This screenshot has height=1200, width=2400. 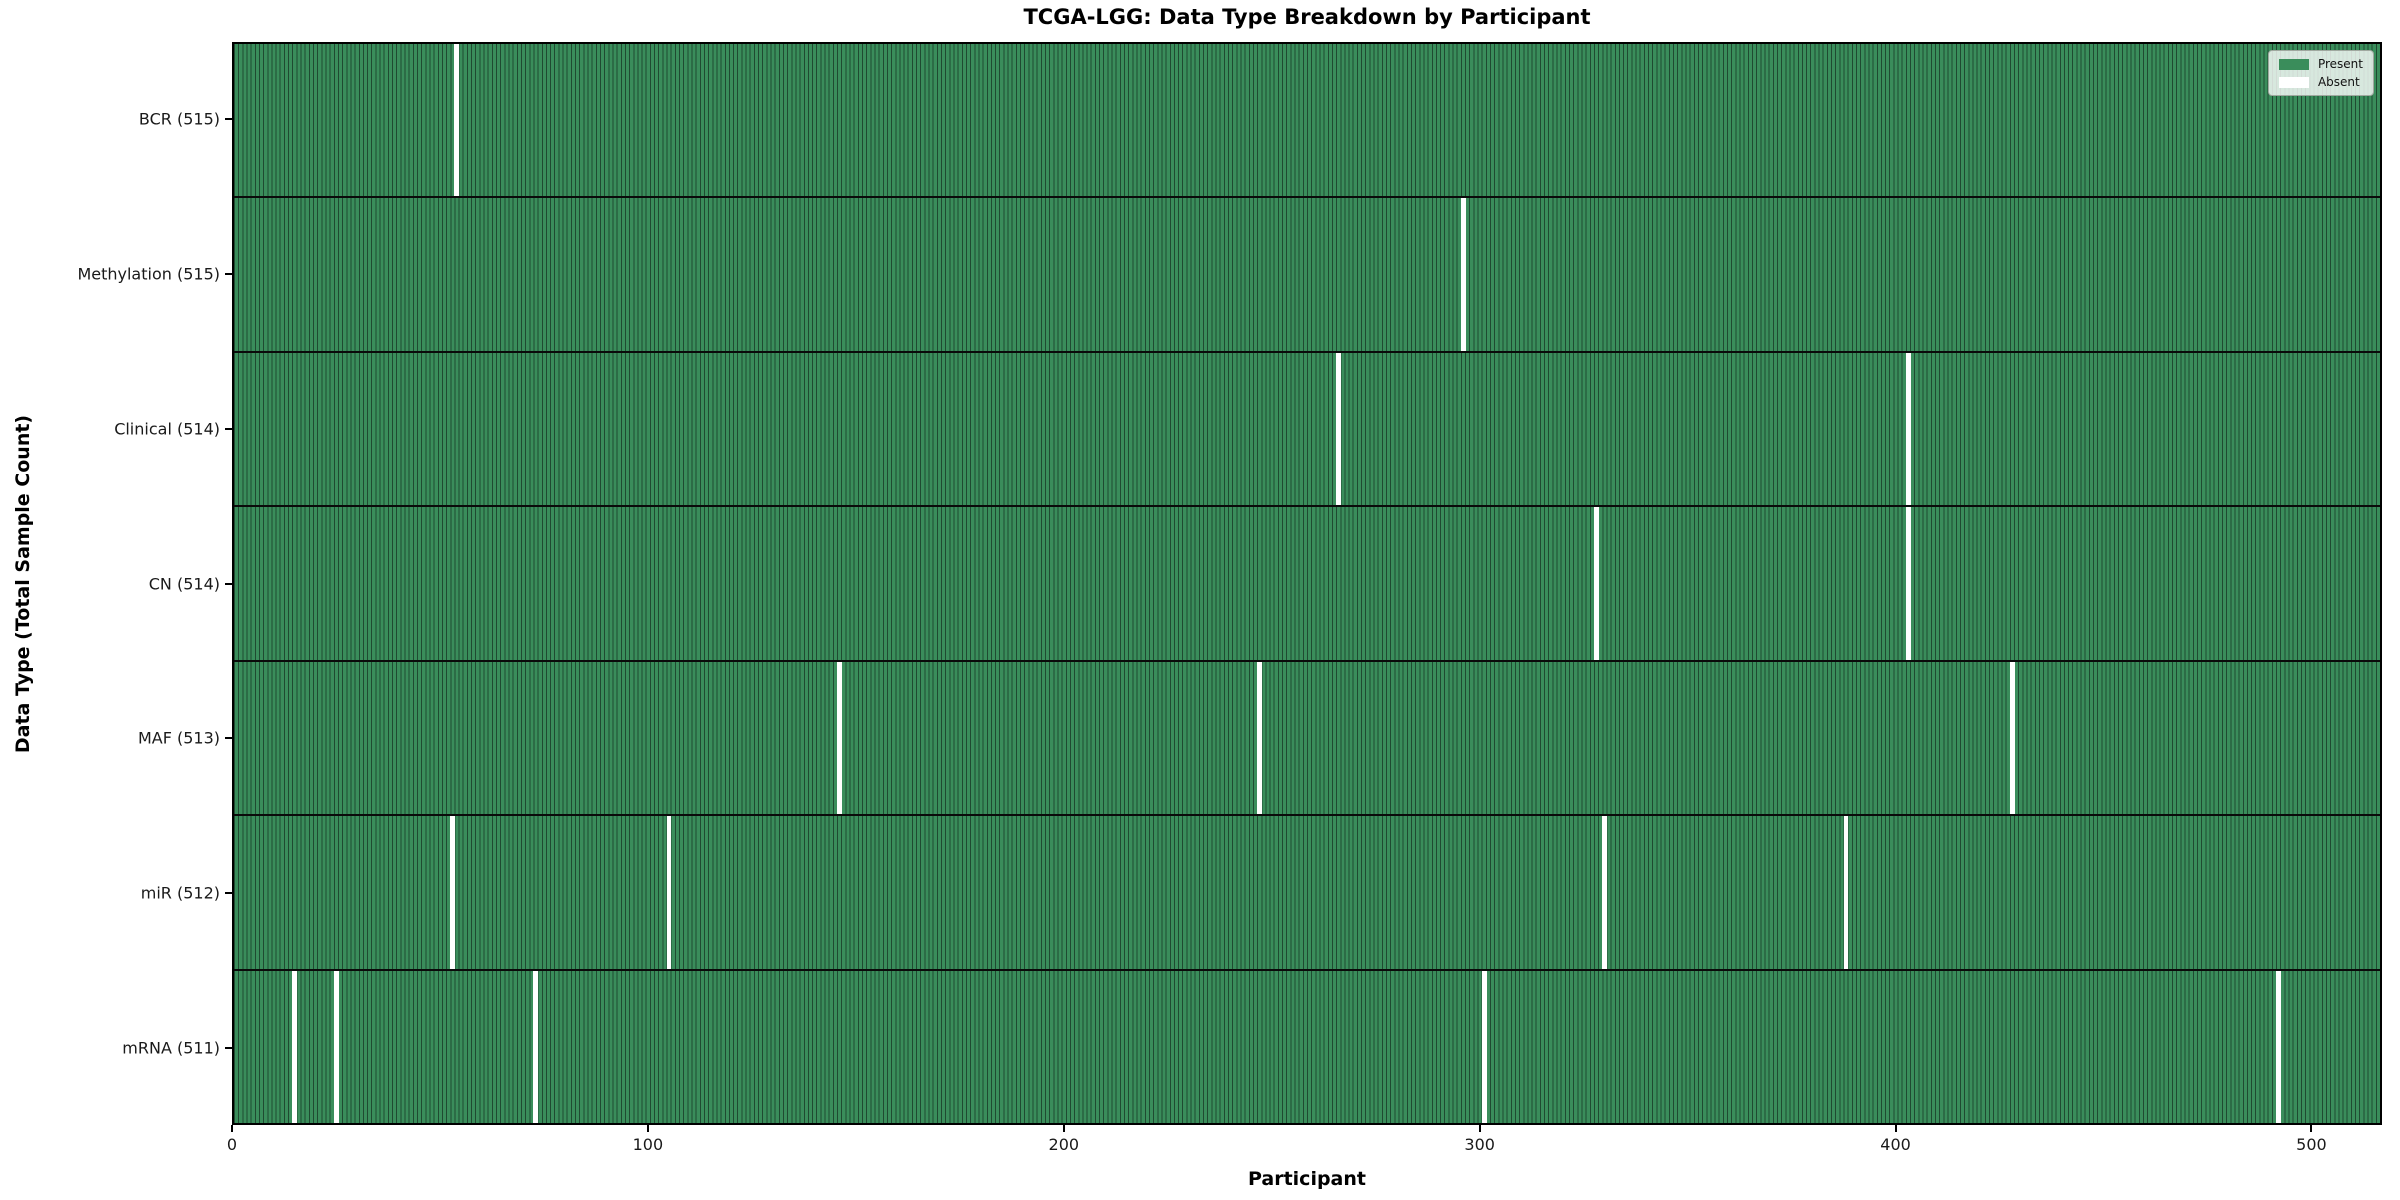 I want to click on row-band-methylation, so click(x=1307, y=275).